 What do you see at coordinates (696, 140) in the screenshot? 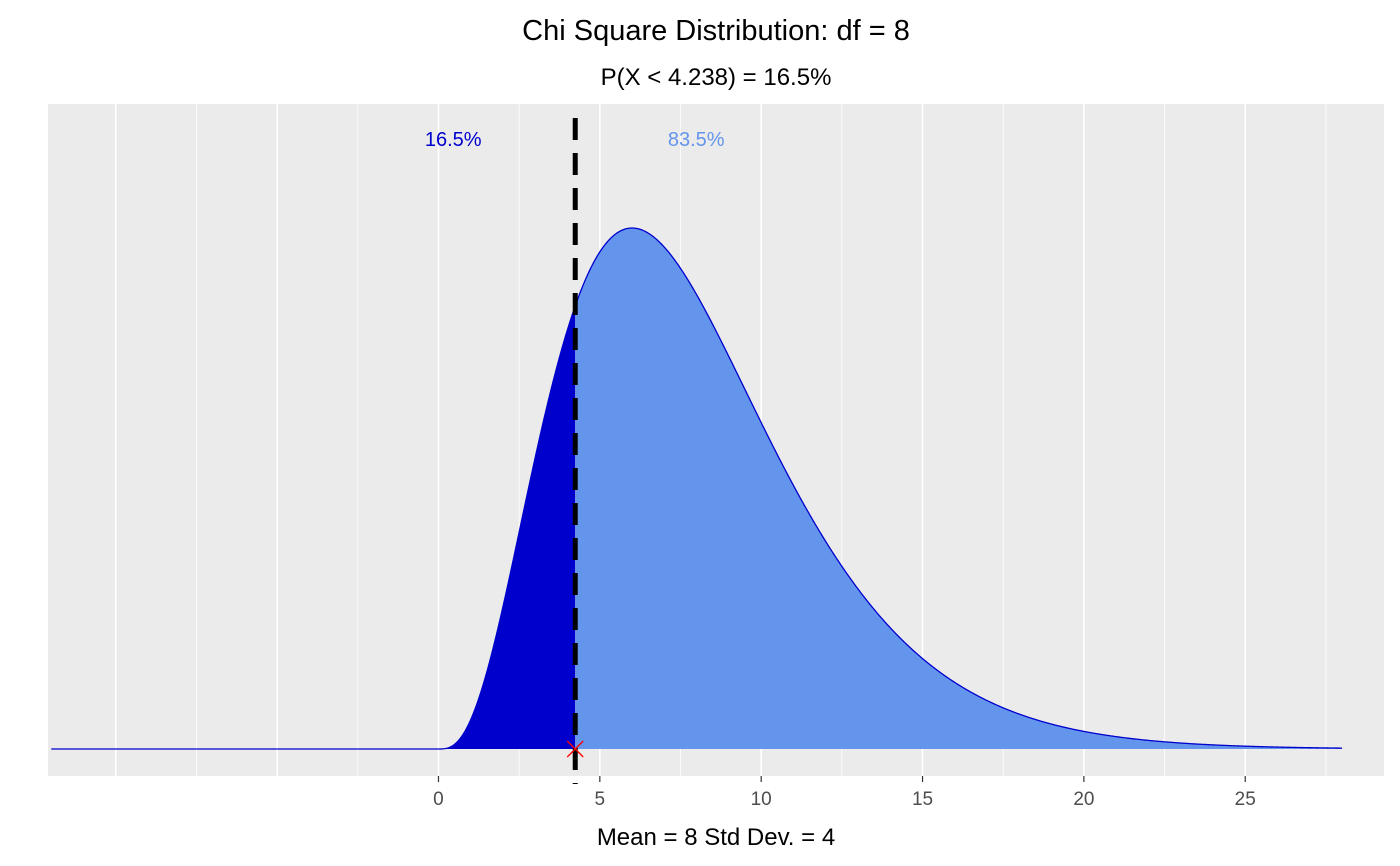
I see `right-region-percent: 83.5%` at bounding box center [696, 140].